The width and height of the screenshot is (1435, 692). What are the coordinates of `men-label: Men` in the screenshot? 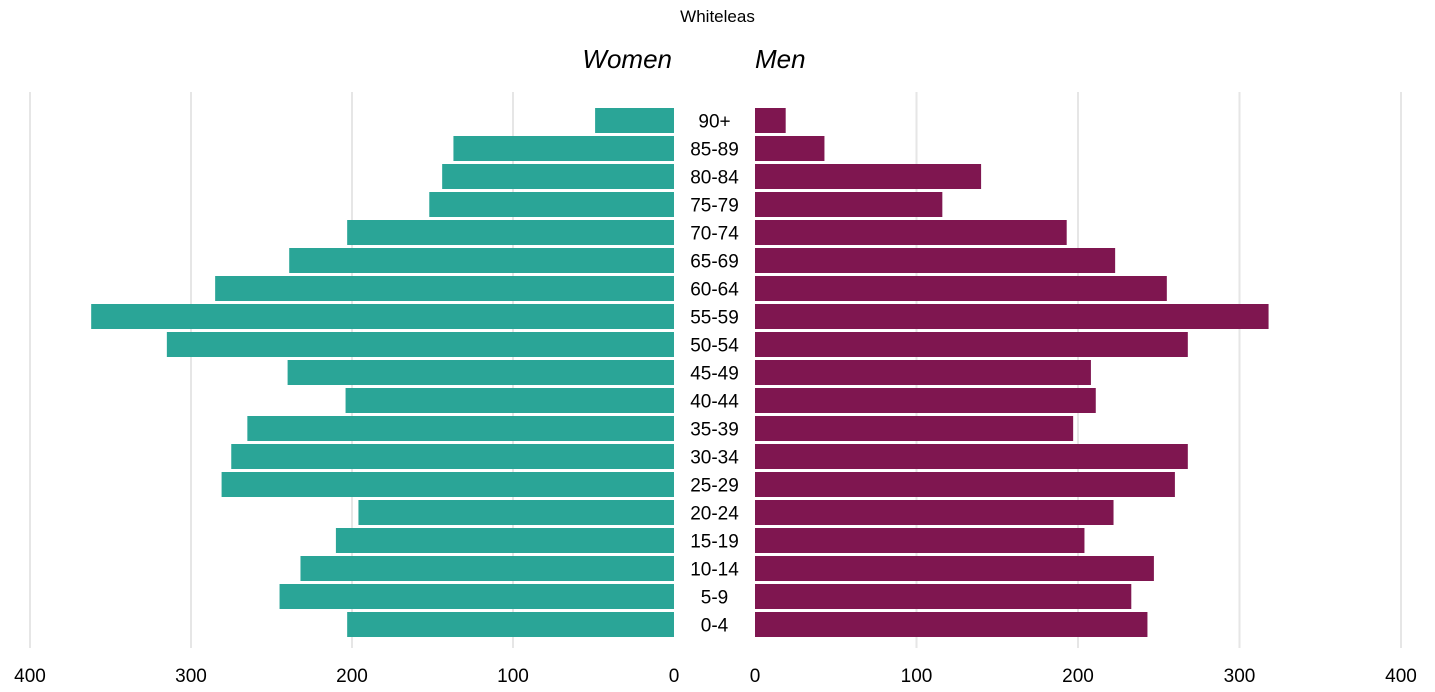 It's located at (780, 59).